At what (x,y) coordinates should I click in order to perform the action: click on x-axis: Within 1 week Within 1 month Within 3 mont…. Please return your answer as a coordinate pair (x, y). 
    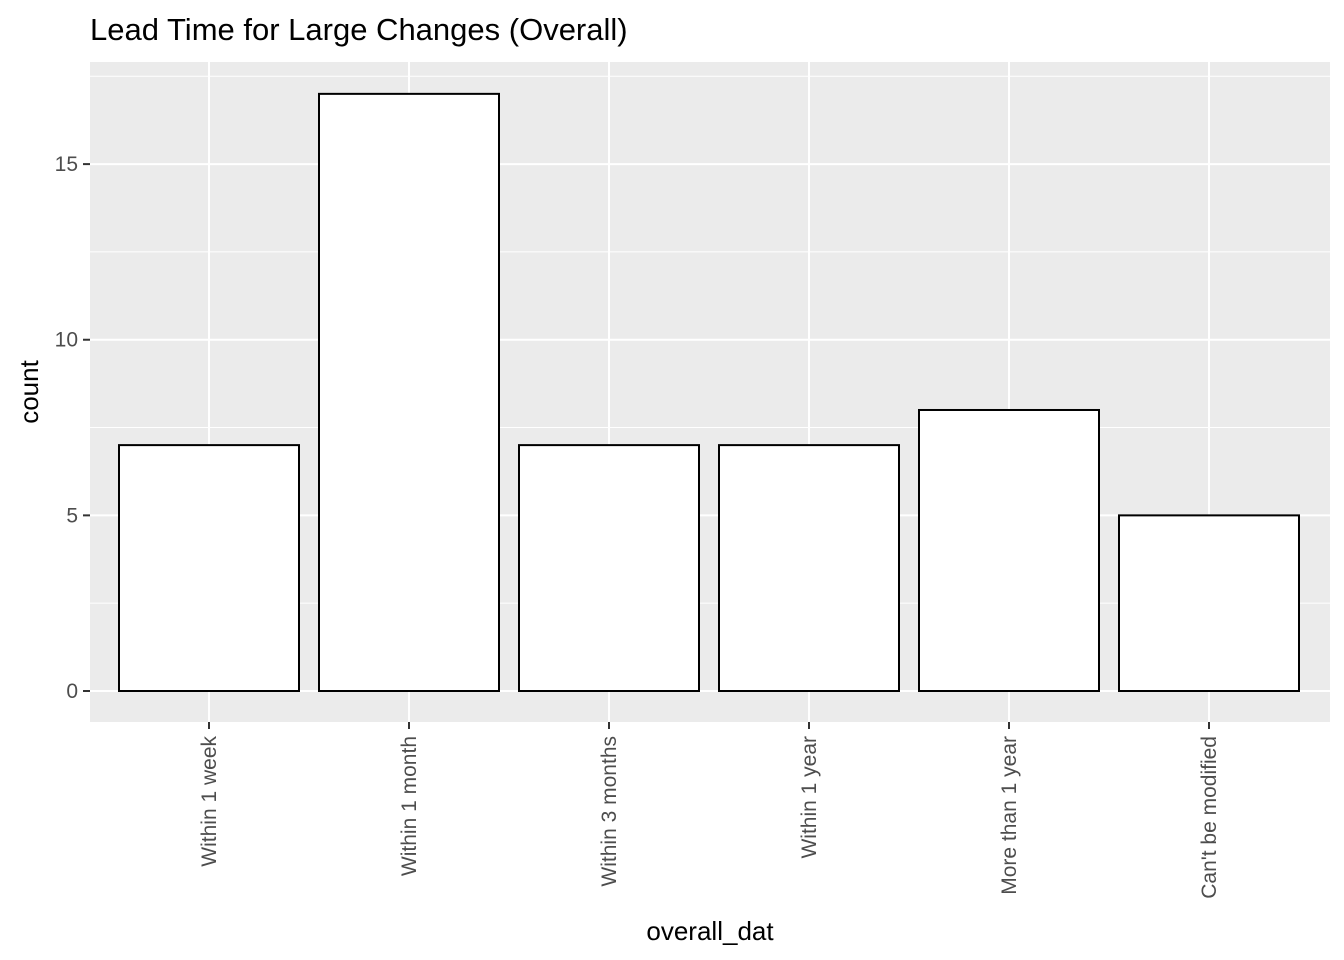
    Looking at the image, I should click on (709, 810).